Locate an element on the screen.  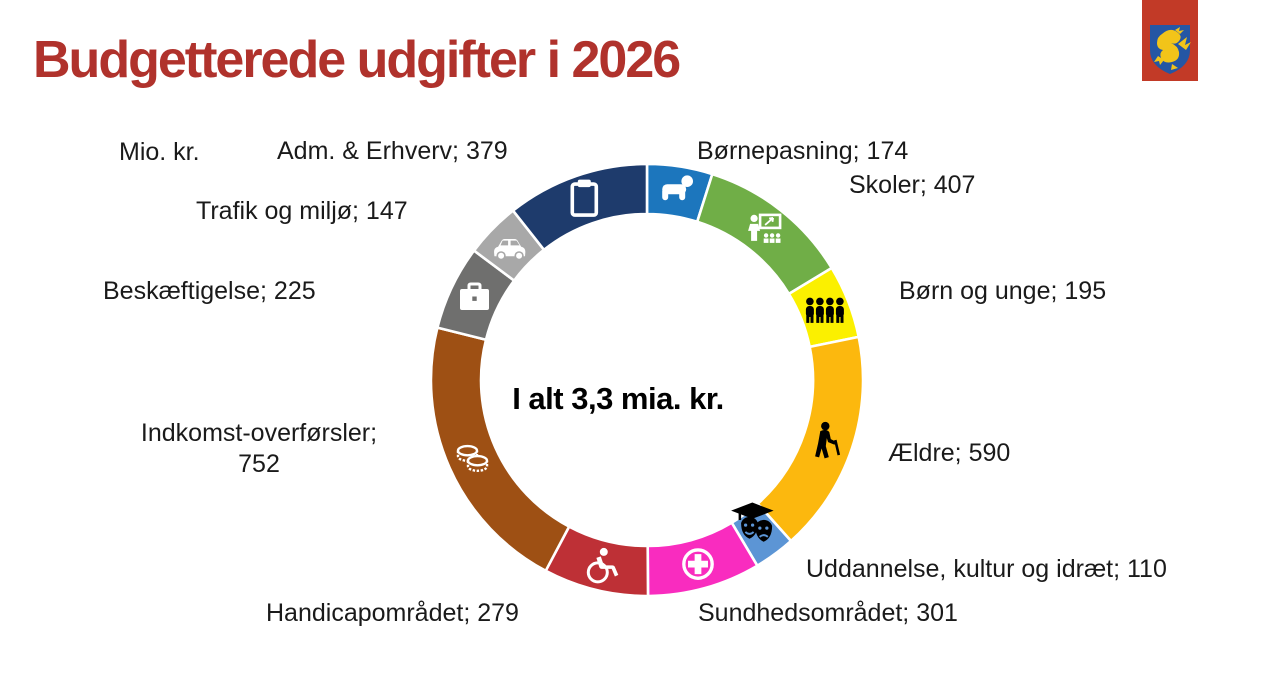
segment-label-beskaeftigelse: Beskæftigelse; 225 is located at coordinates (209, 291).